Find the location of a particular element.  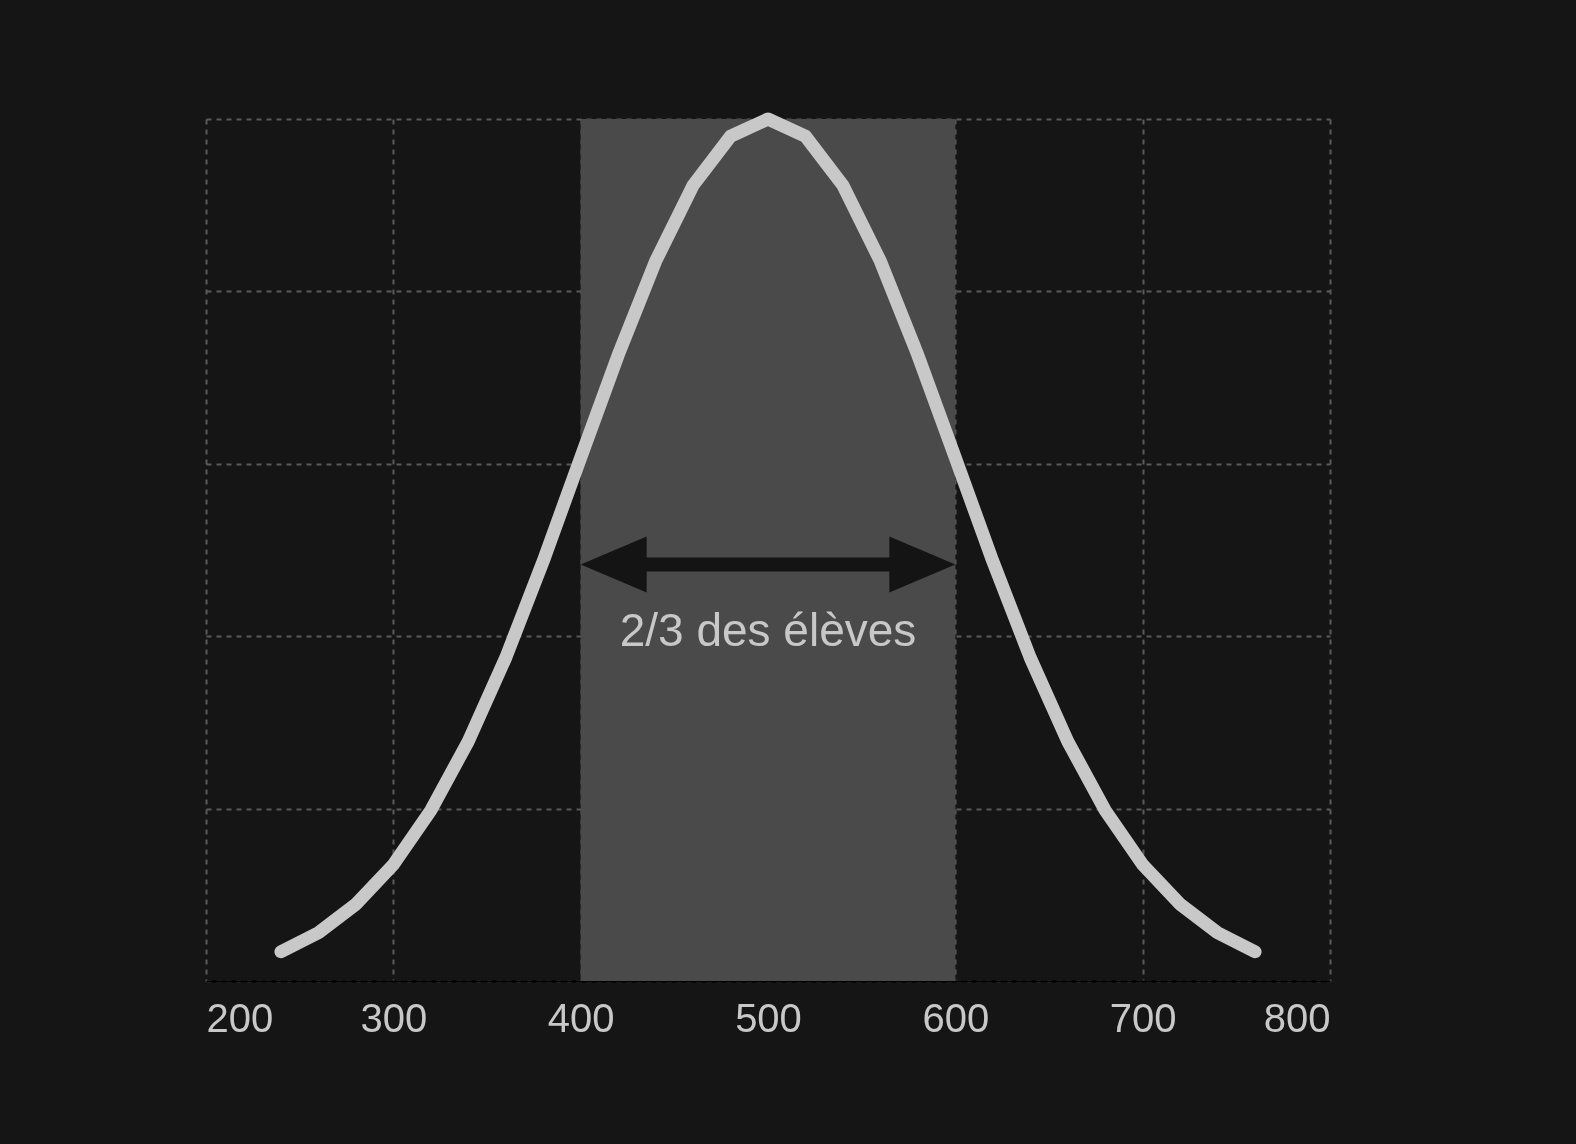

x-tick-label: 500 is located at coordinates (768, 1017).